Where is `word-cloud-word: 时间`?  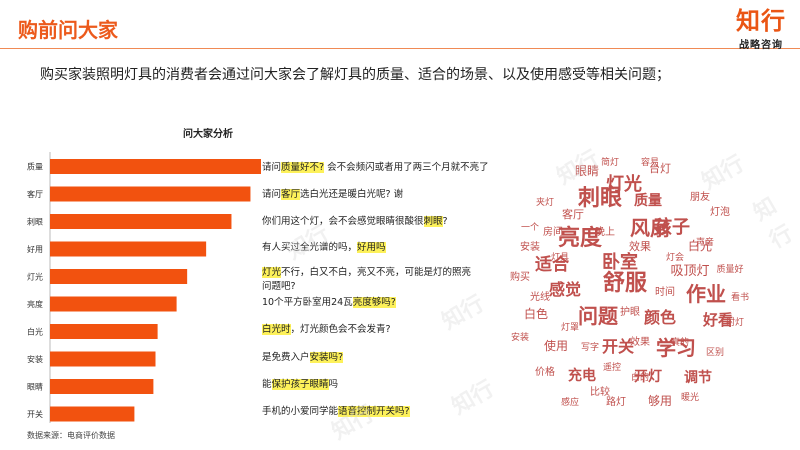 word-cloud-word: 时间 is located at coordinates (665, 291).